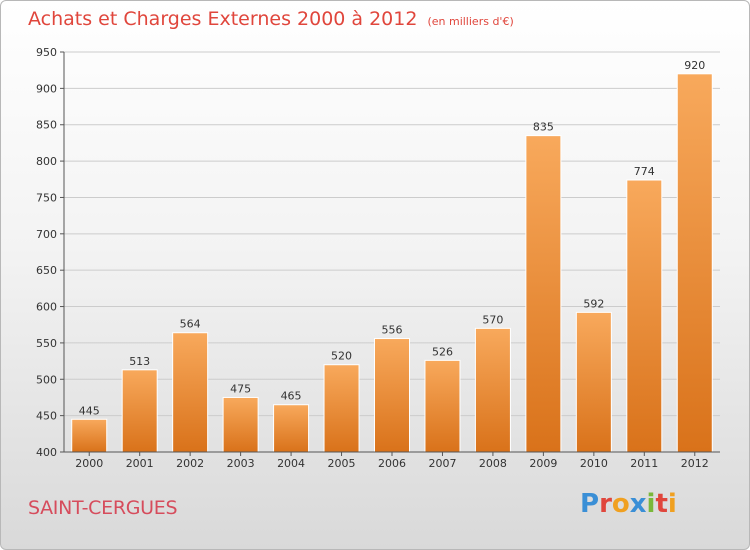 This screenshot has width=750, height=550. Describe the element at coordinates (470, 21) in the screenshot. I see `chart-subtitle: (en milliers d'€)` at that location.